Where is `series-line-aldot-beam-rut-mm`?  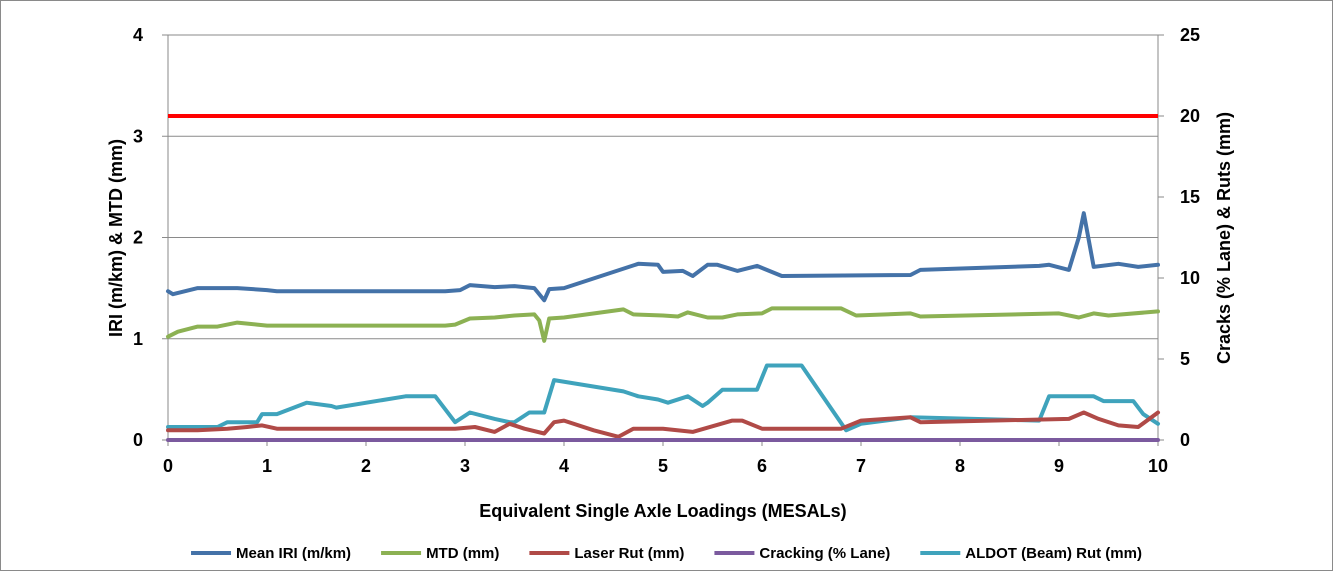
series-line-aldot-beam-rut-mm is located at coordinates (663, 398).